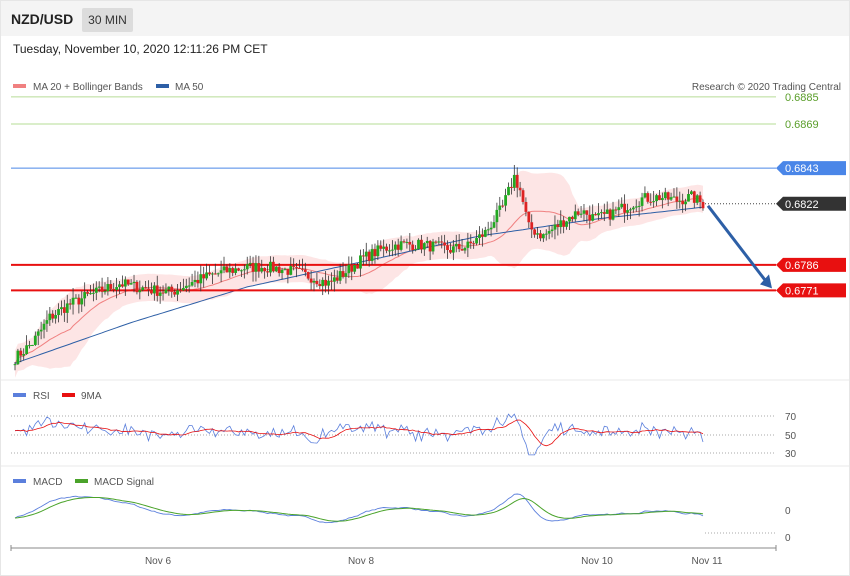  Describe the element at coordinates (404, 436) in the screenshot. I see `rsi-grid: 70 50 30` at that location.